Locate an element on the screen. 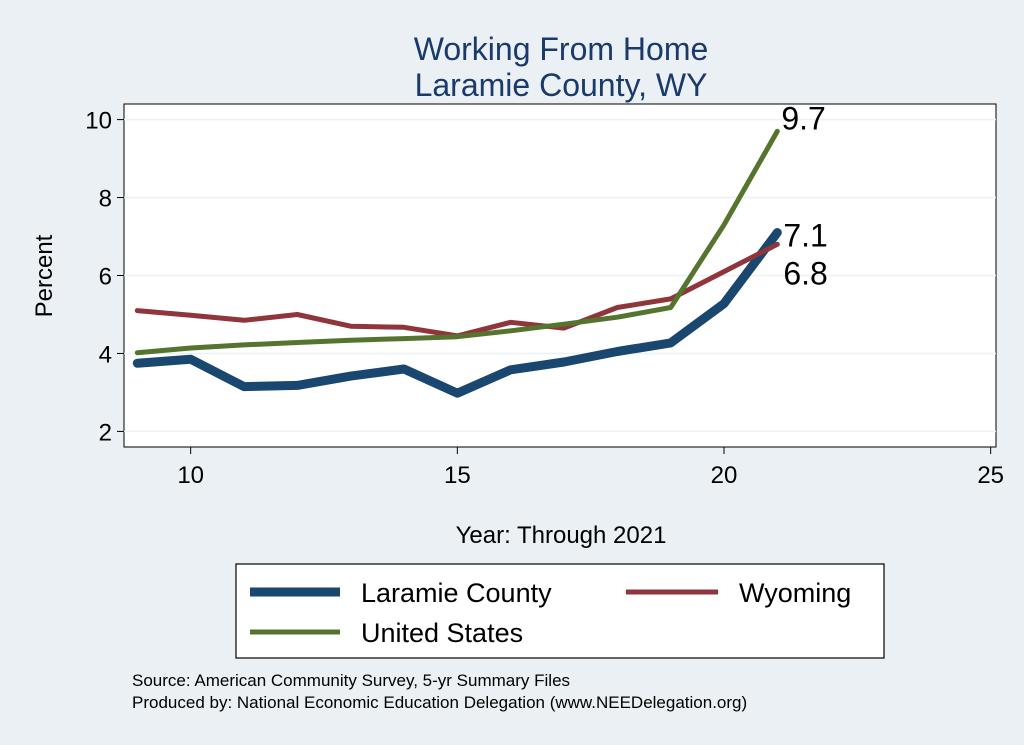 Image resolution: width=1024 pixels, height=745 pixels. end-label: 6.8 is located at coordinates (805, 273).